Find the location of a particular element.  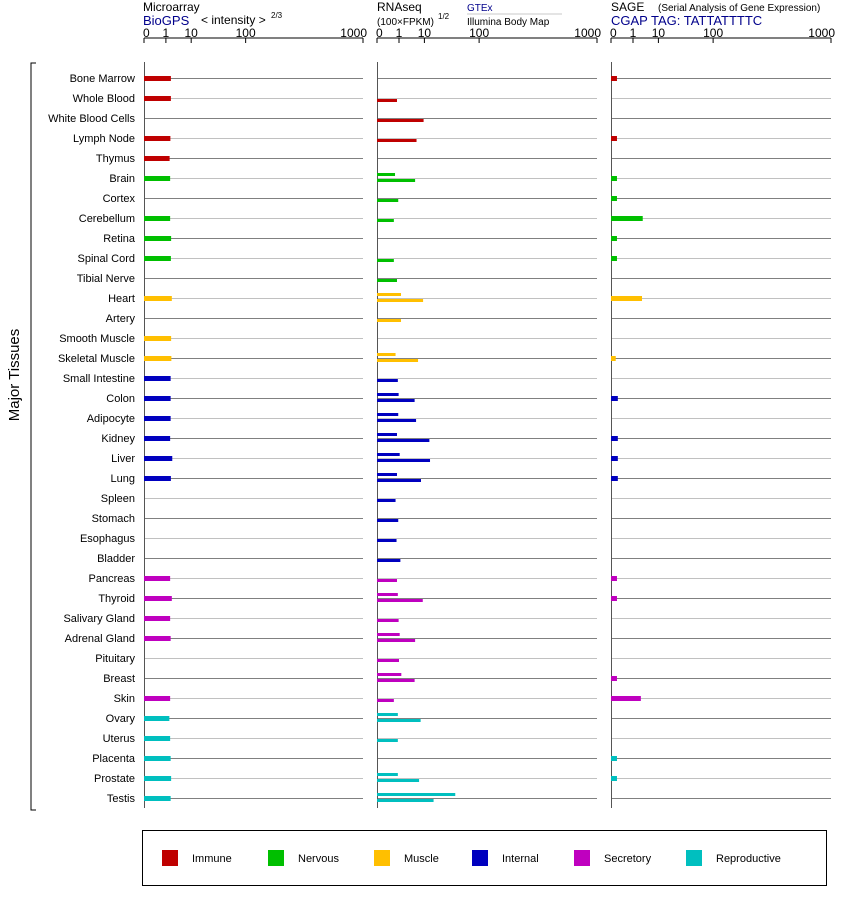

tissue-label: Lymph Node is located at coordinates (104, 139).